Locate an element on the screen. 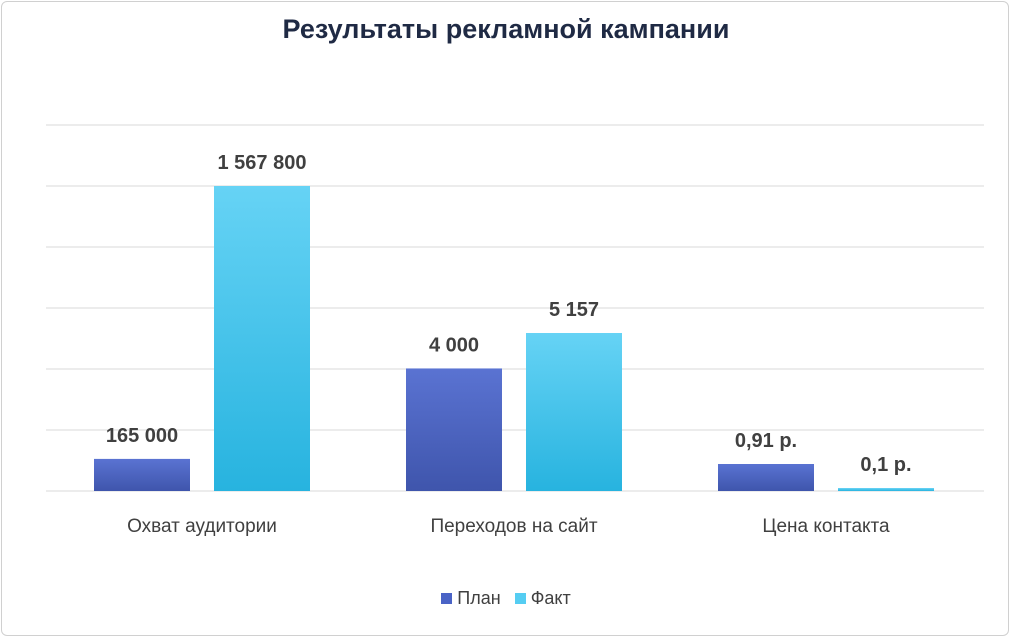  data-label: 4 000 is located at coordinates (454, 345).